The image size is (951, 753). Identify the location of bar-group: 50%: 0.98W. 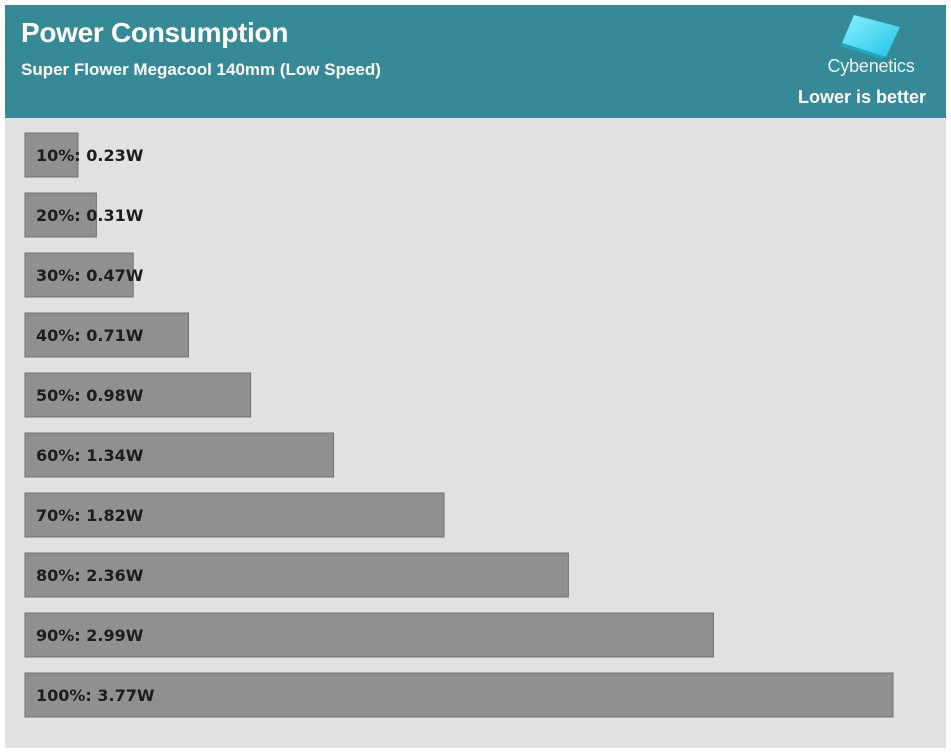
(138, 395).